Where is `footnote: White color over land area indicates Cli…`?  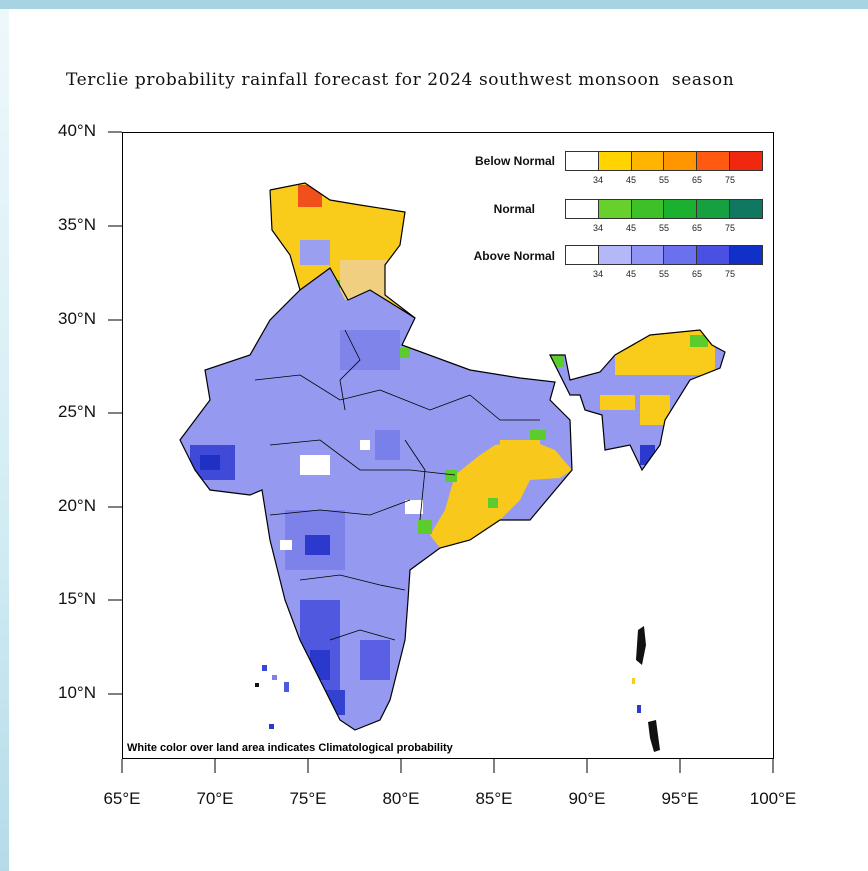
footnote: White color over land area indicates Cli… is located at coordinates (290, 748).